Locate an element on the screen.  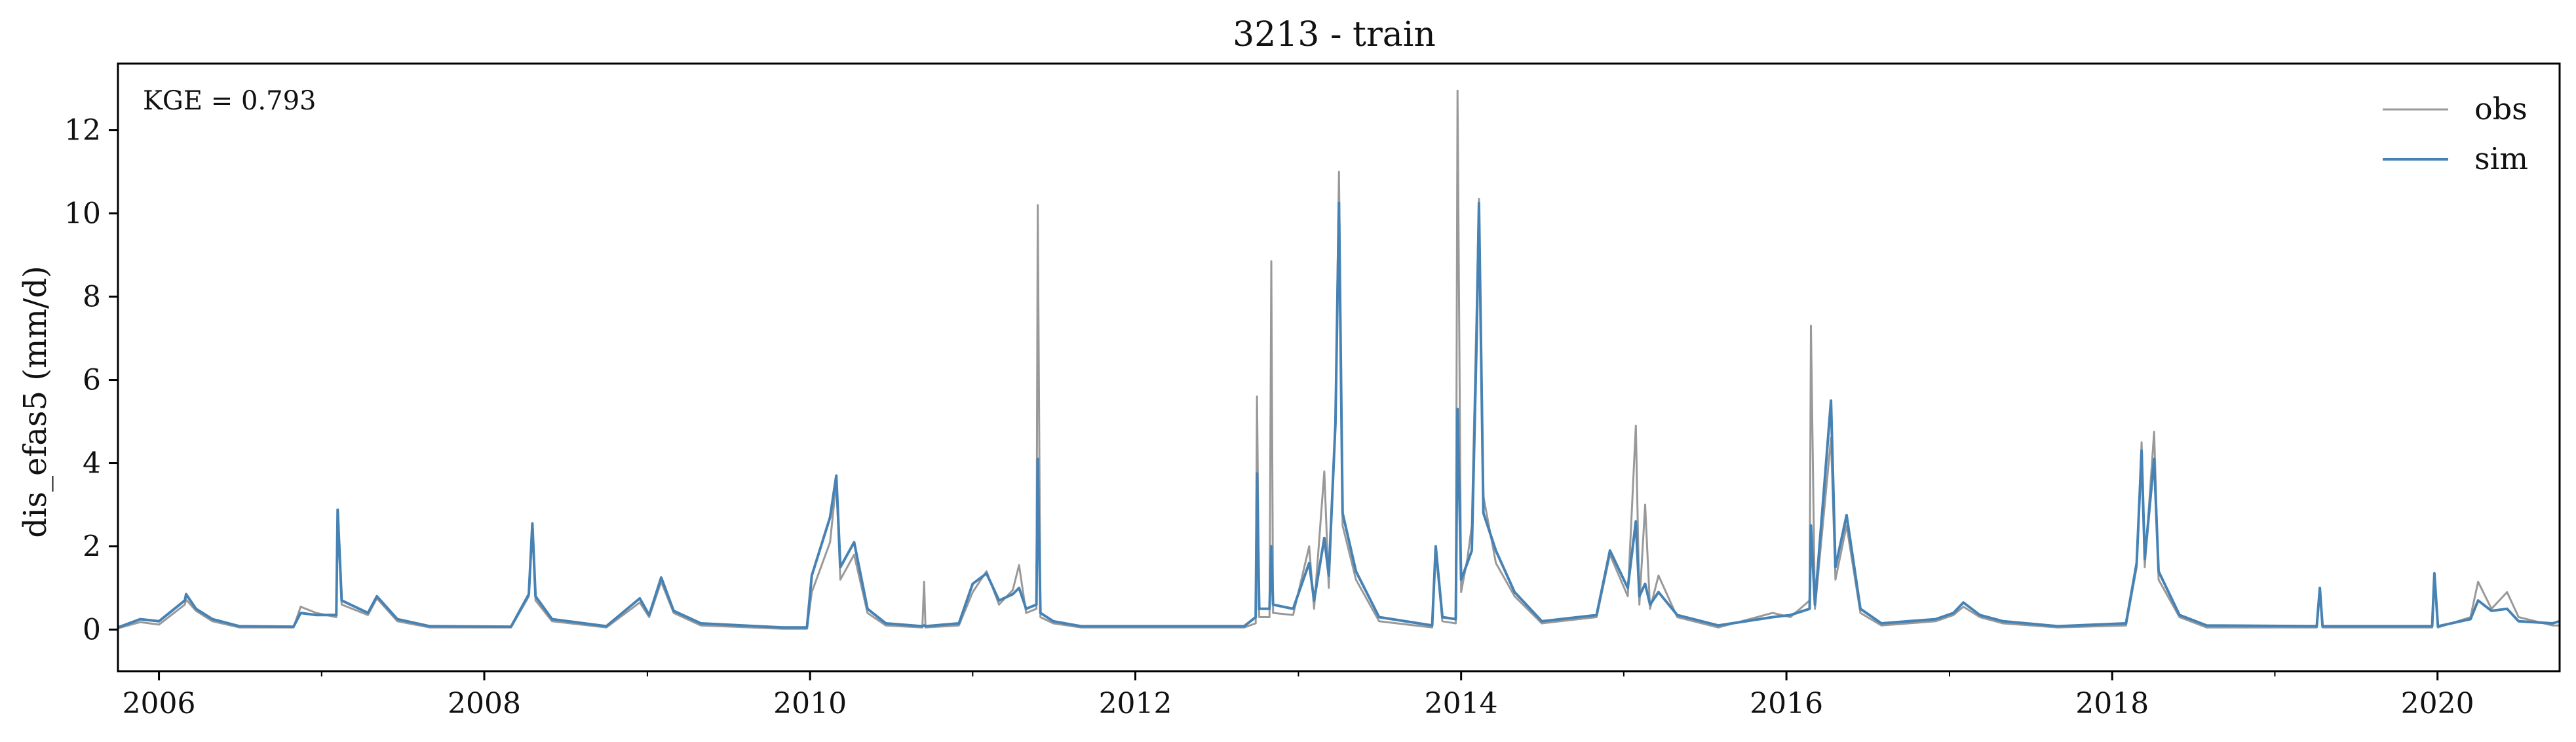
x-tick-label: 2014 is located at coordinates (1461, 703).